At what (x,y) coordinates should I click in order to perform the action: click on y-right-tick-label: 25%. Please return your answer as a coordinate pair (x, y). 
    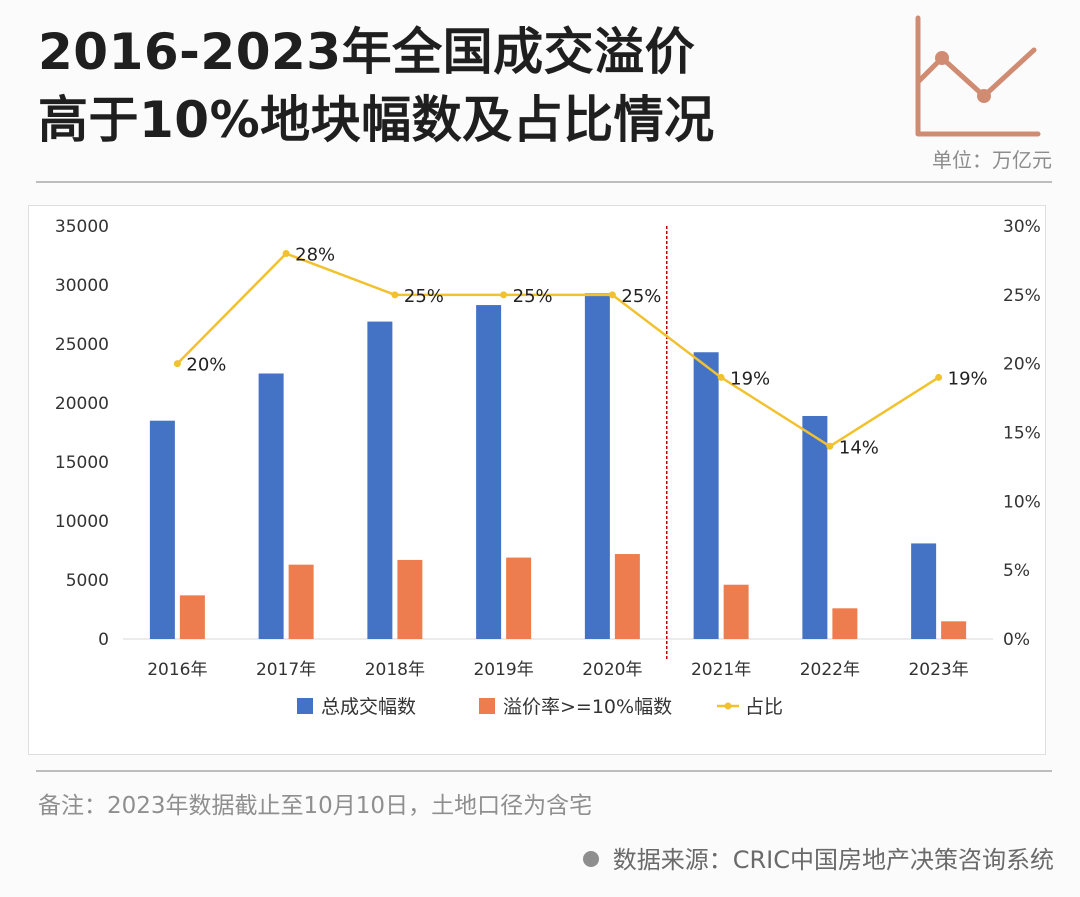
    Looking at the image, I should click on (1022, 296).